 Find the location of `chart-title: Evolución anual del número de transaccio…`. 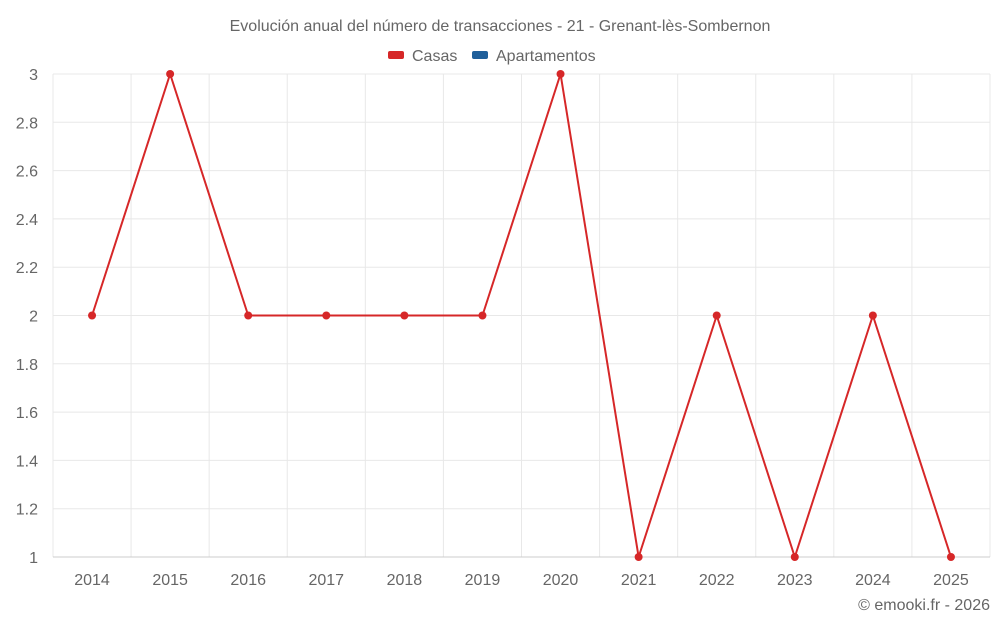

chart-title: Evolución anual del número de transaccio… is located at coordinates (500, 26).